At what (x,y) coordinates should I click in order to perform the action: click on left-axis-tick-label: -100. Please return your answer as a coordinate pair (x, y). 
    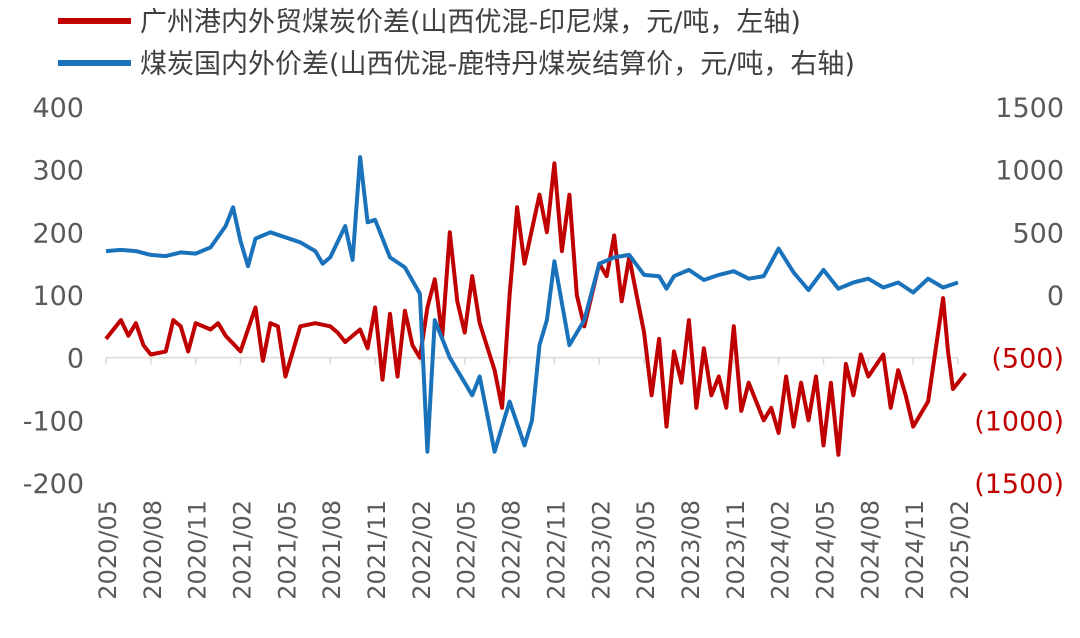
    Looking at the image, I should click on (53, 421).